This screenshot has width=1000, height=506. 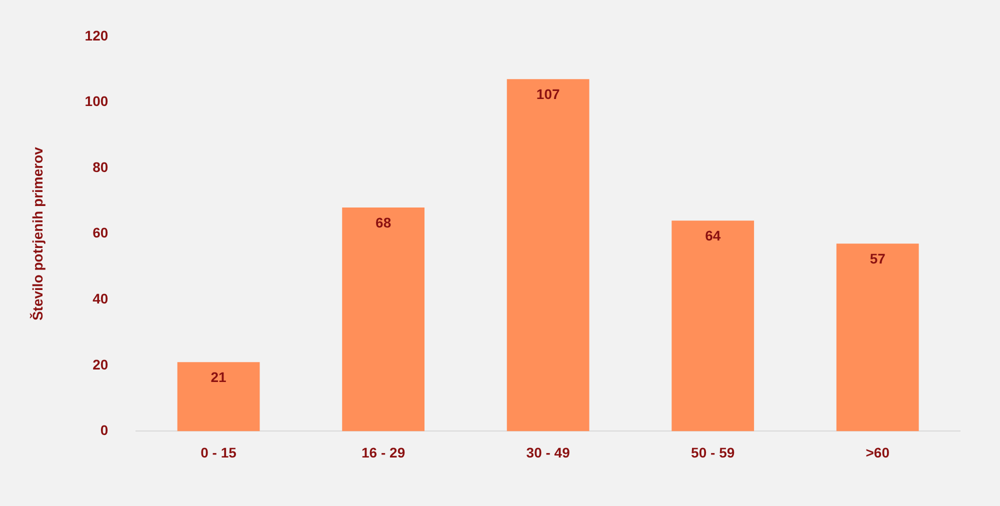 I want to click on y-tick-label: 20, so click(x=100, y=364).